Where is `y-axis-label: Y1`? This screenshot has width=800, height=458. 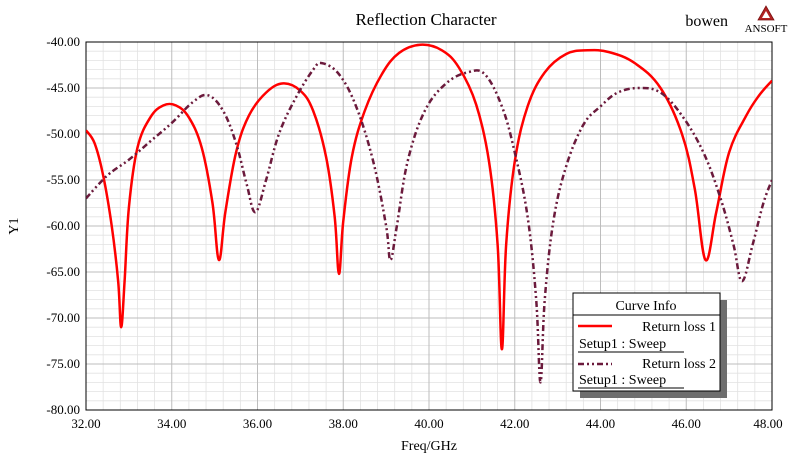 y-axis-label: Y1 is located at coordinates (14, 225).